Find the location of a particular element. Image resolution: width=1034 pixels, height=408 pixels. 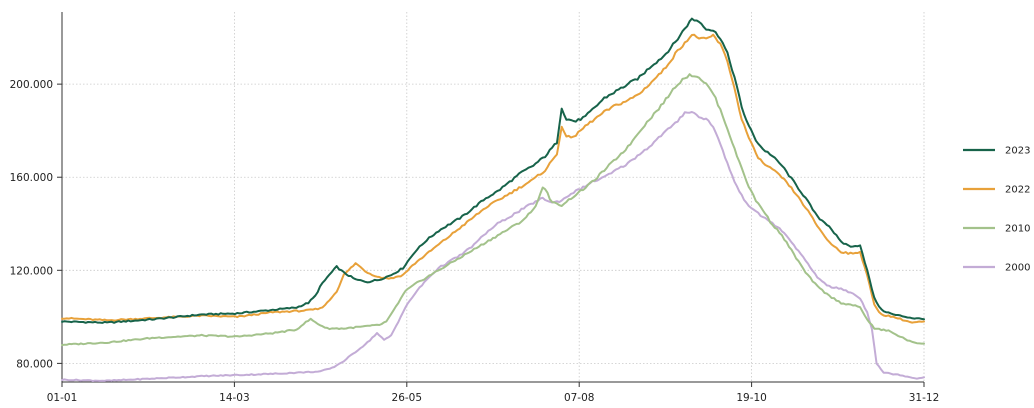

y-tick-label: 120.000 is located at coordinates (31, 271).